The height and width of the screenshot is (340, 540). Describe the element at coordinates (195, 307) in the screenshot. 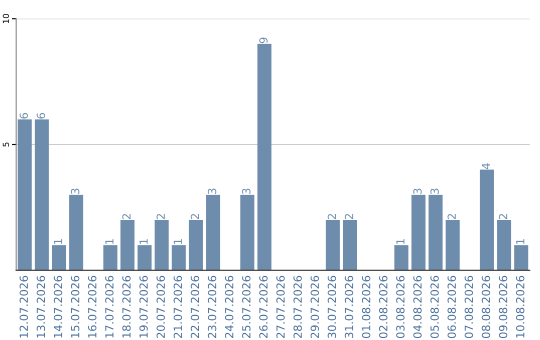

I see `x-tick-label: 22.07.2026` at that location.